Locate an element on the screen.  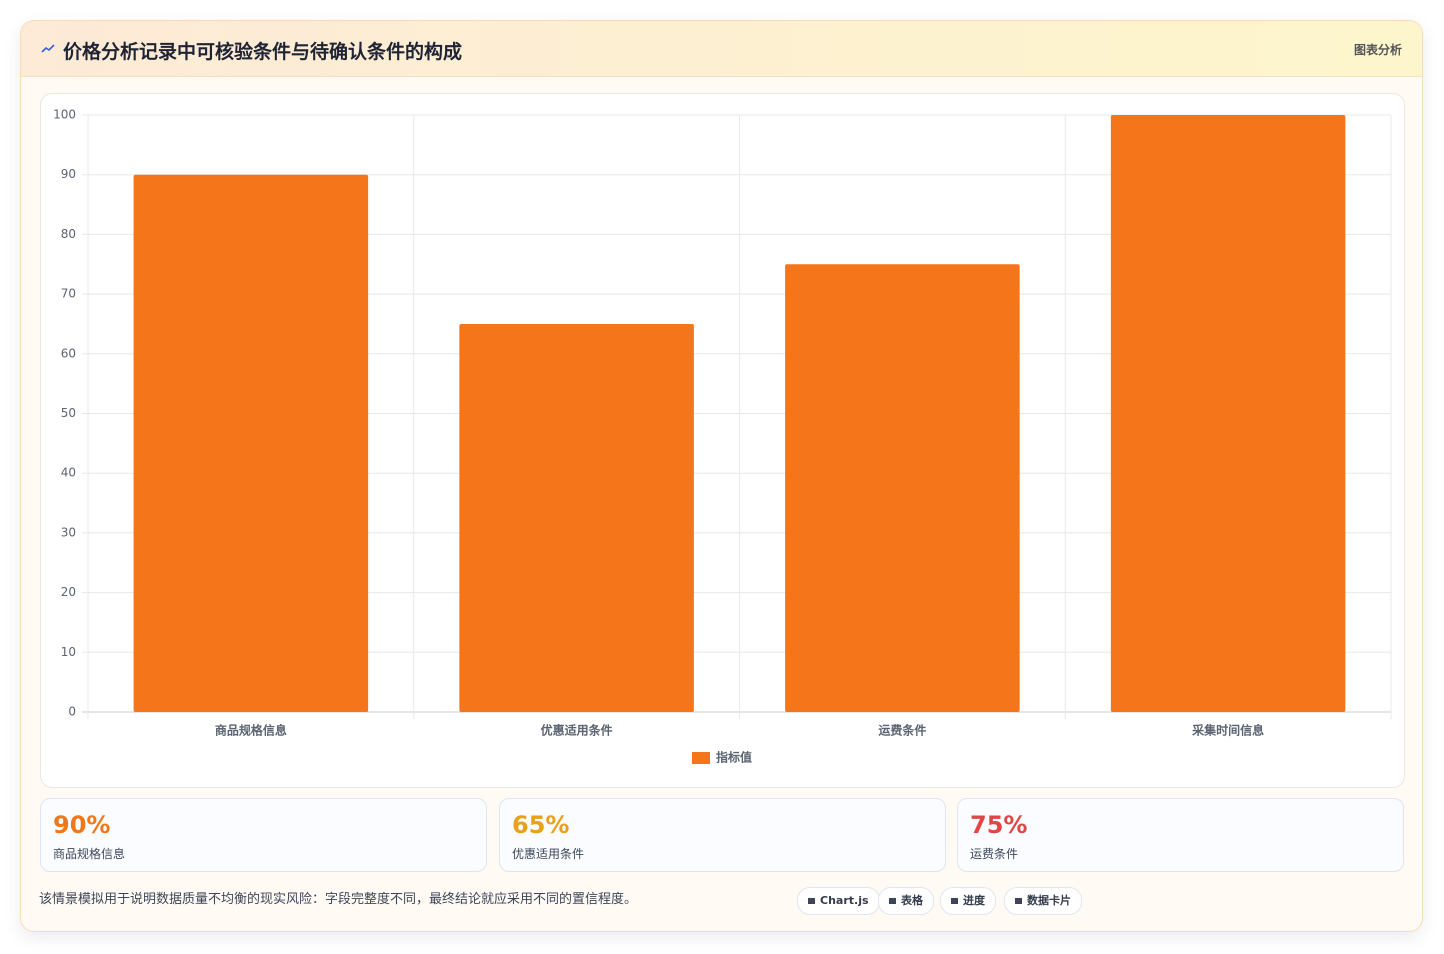
y-tick-label: 50 is located at coordinates (68, 413).